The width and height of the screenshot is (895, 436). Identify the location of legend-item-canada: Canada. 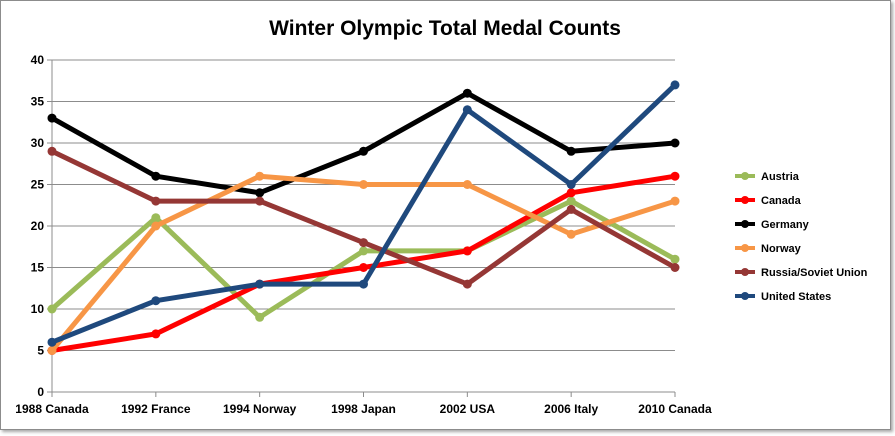
(768, 201).